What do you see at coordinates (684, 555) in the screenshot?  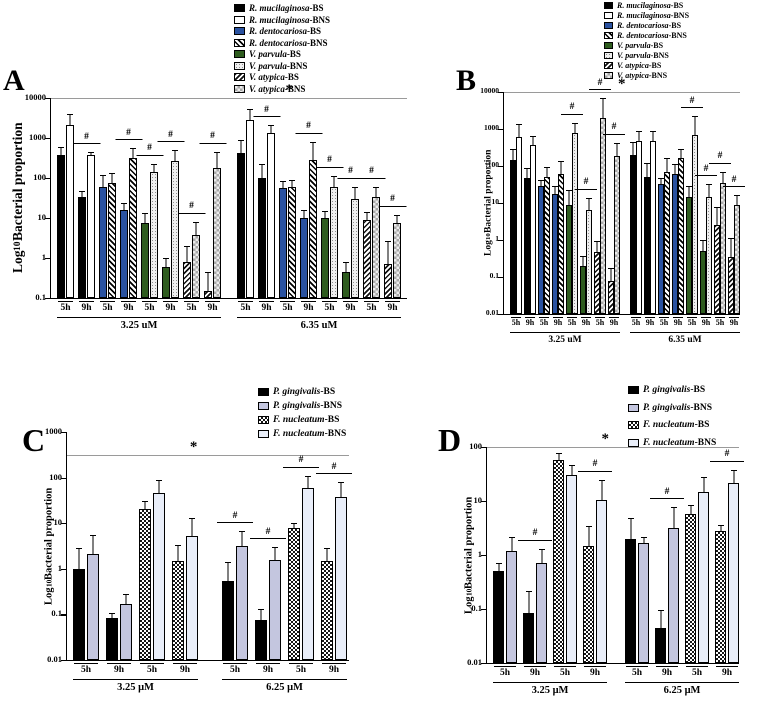 I see `bar-cluster-row: # #` at bounding box center [684, 555].